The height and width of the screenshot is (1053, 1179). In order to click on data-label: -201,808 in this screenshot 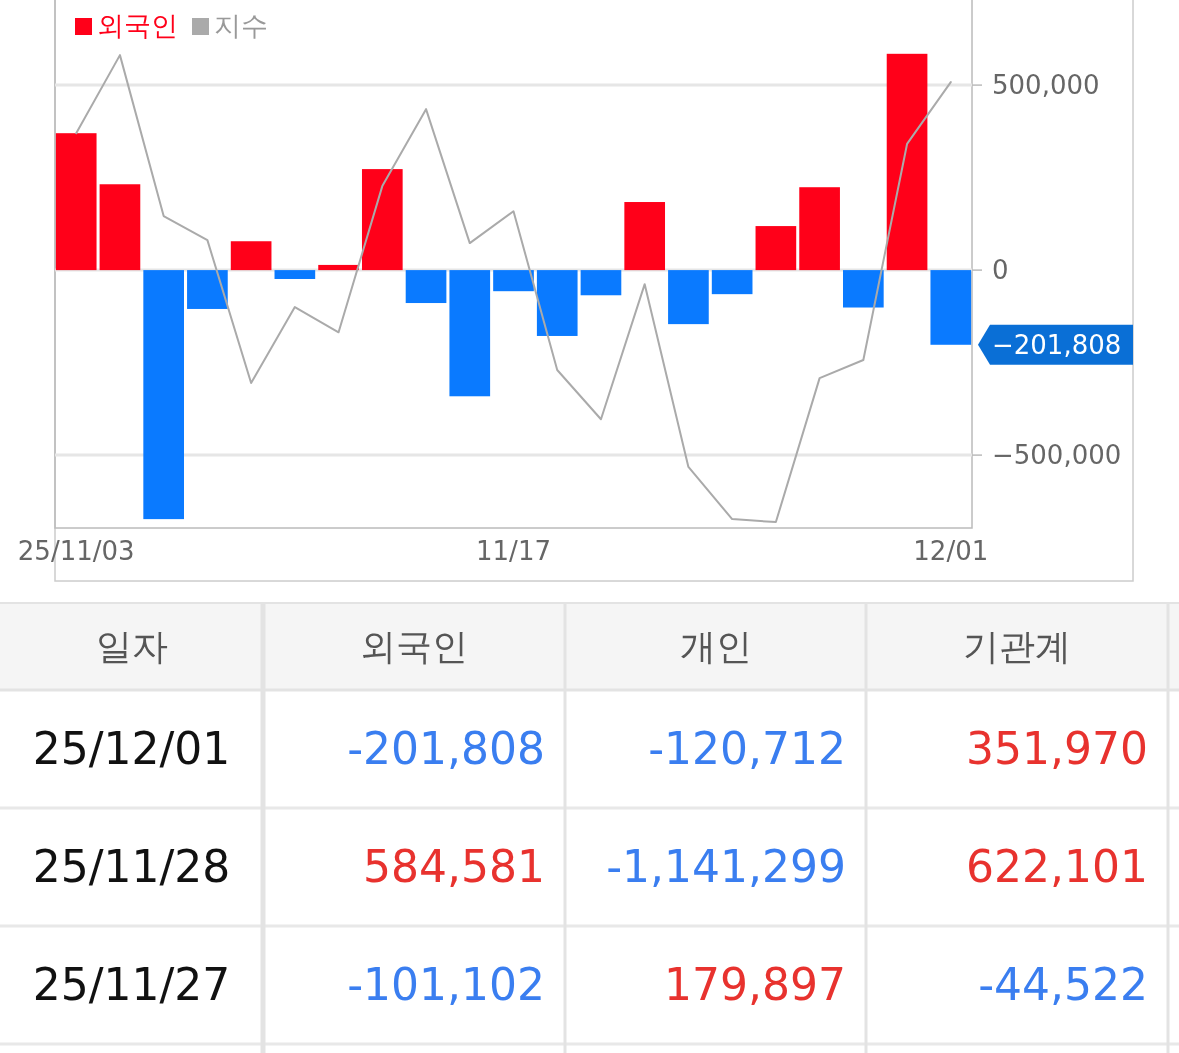, I will do `click(446, 749)`.